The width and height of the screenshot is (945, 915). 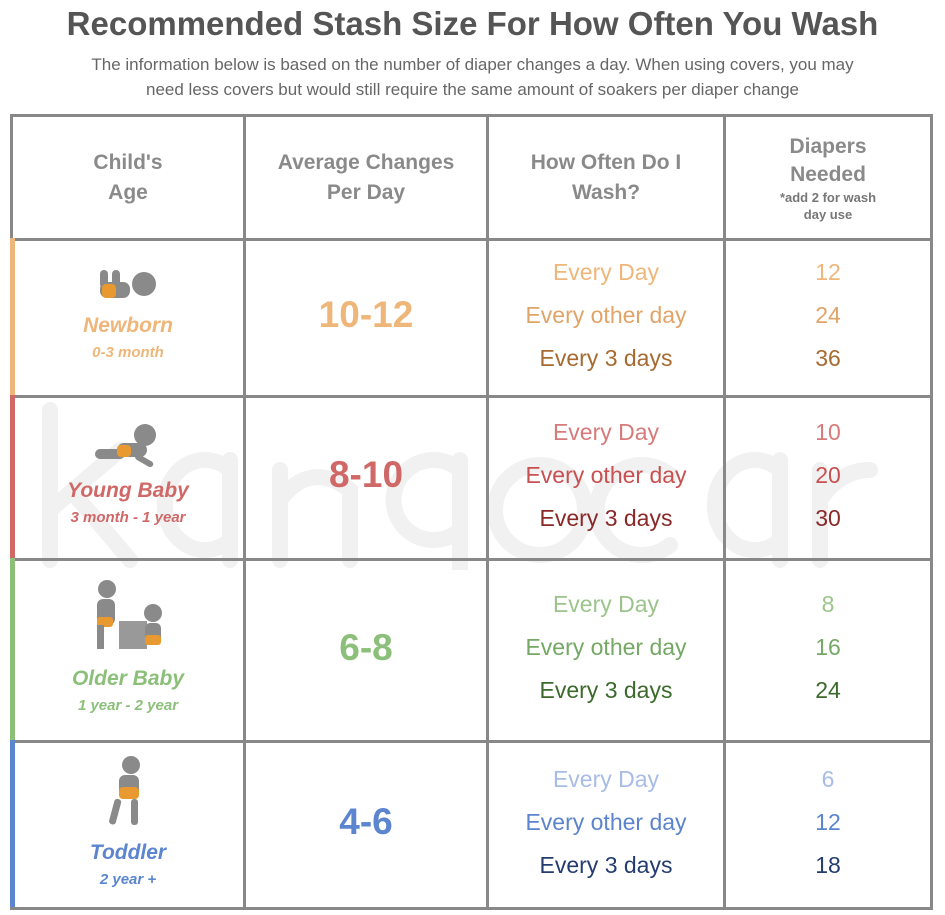 I want to click on header-text: Diapers, so click(x=828, y=146).